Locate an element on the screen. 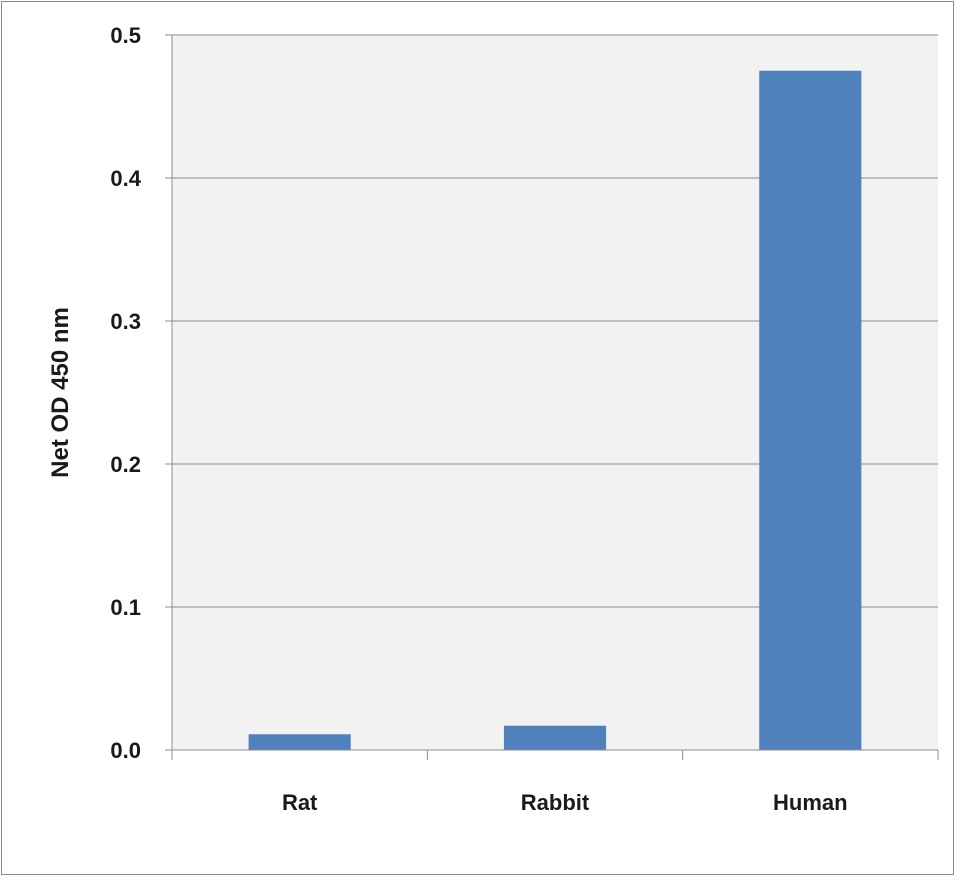 Image resolution: width=958 pixels, height=878 pixels. y-tick-label: 0.0 is located at coordinates (125, 750).